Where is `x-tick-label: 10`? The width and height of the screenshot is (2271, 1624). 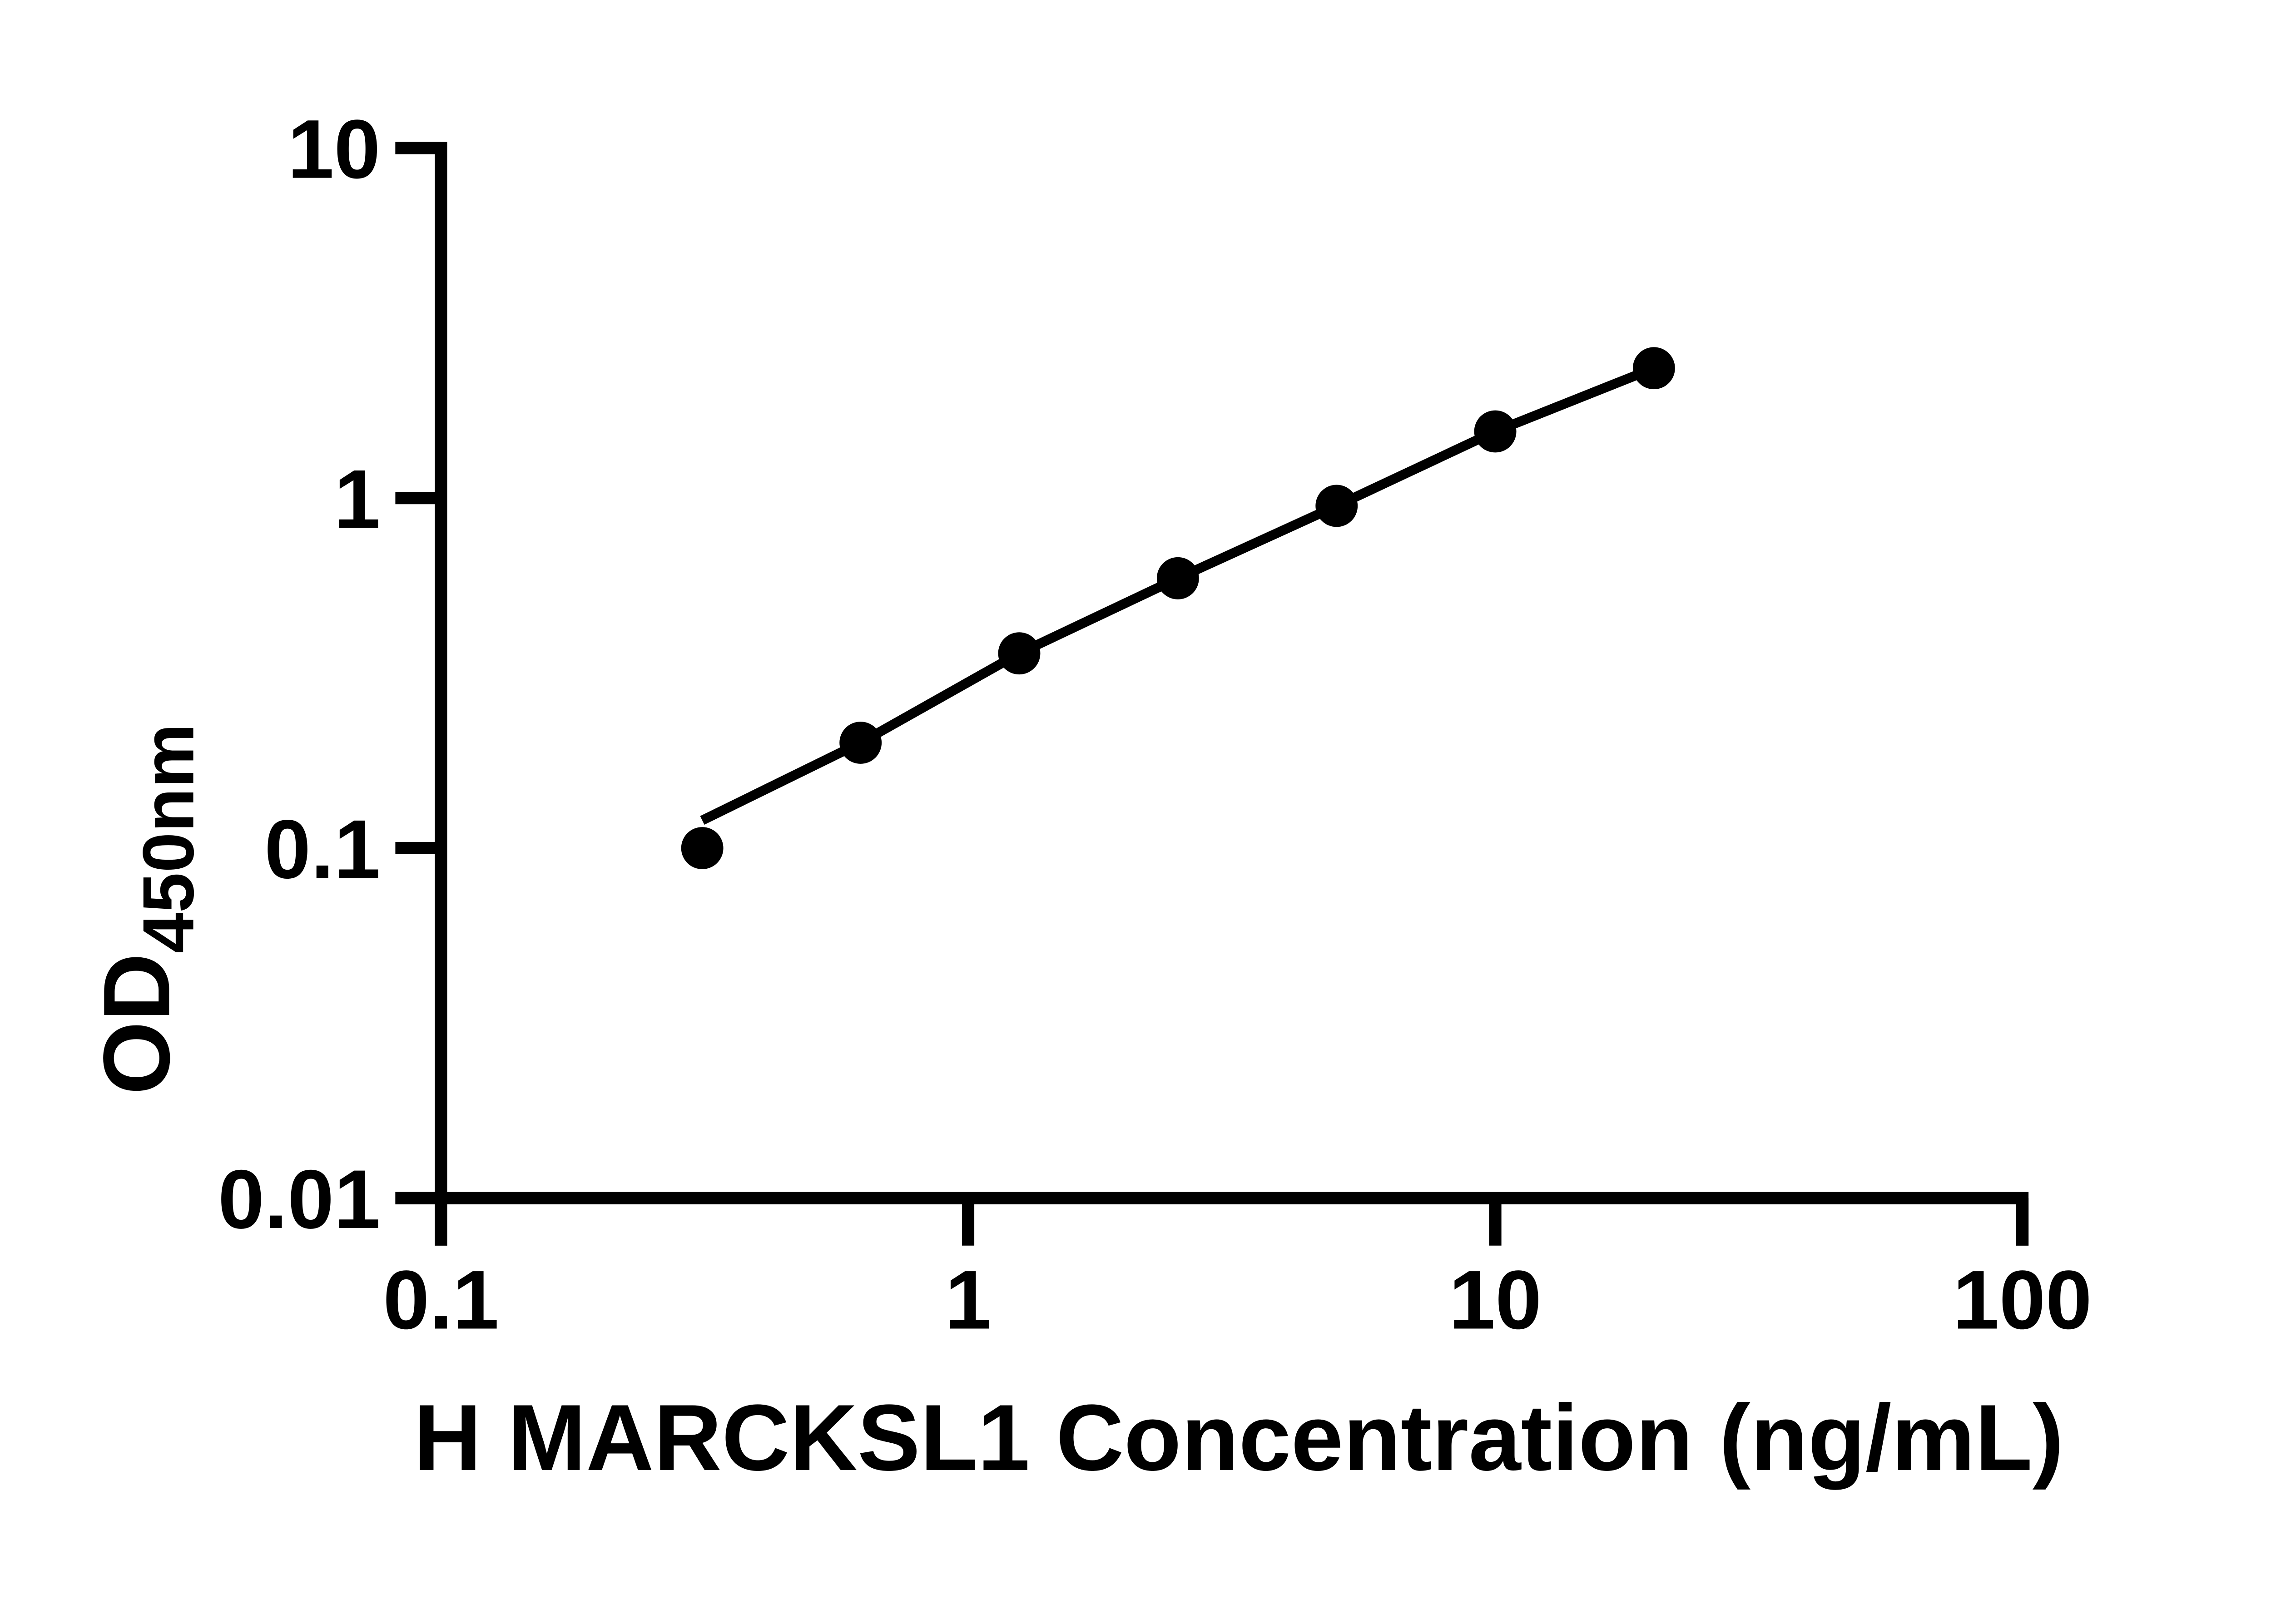
x-tick-label: 10 is located at coordinates (1495, 1300).